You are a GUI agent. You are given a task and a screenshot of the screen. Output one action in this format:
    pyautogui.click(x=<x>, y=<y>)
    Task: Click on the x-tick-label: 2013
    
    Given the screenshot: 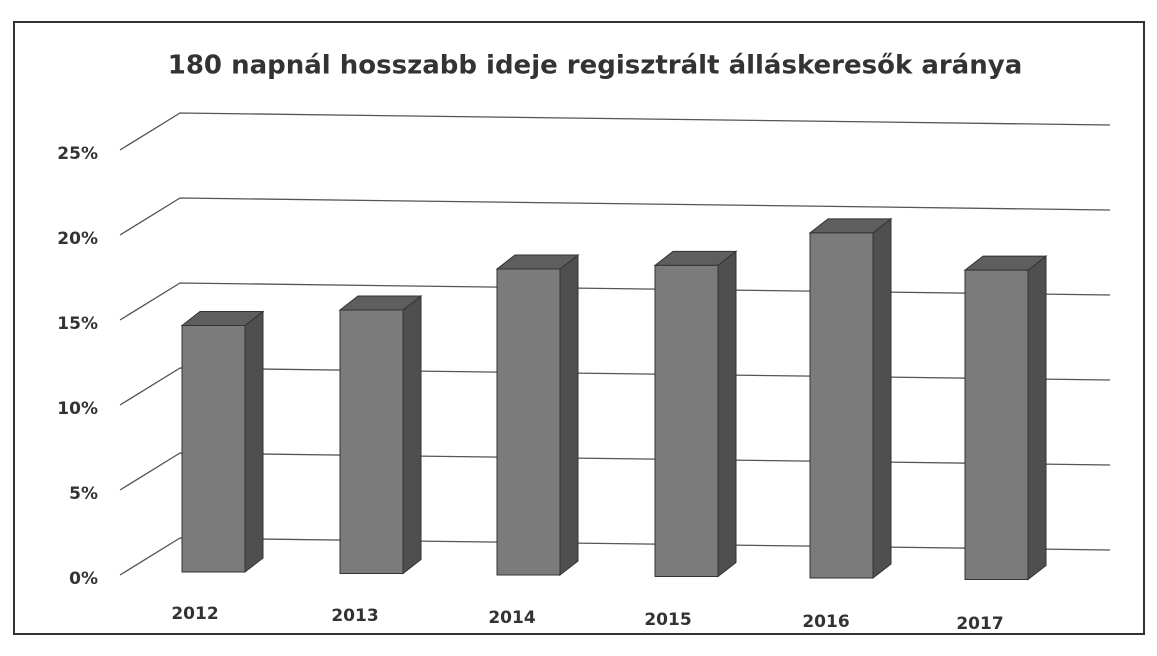 What is the action you would take?
    pyautogui.click(x=354, y=616)
    